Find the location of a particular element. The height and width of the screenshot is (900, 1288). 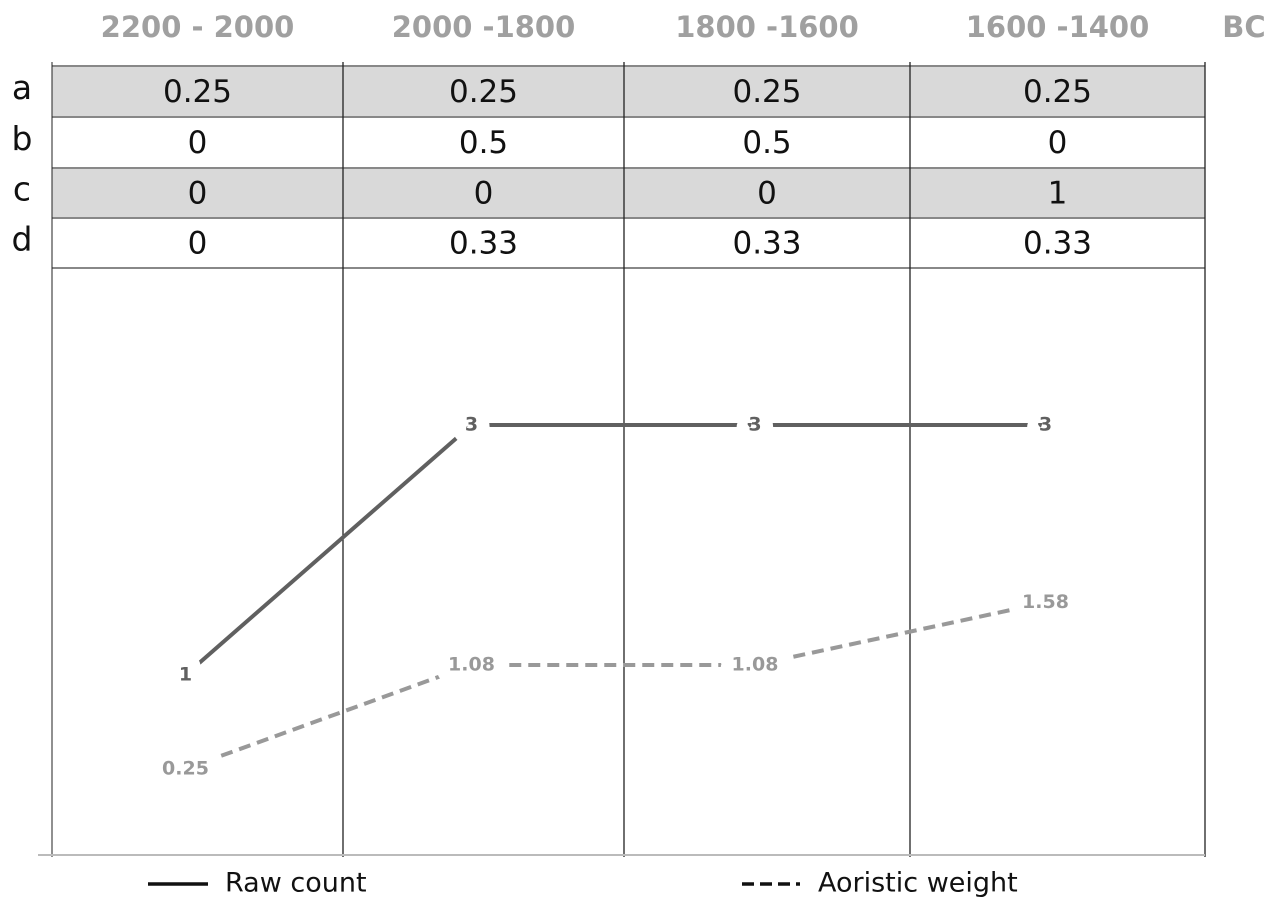

column-header: 1800 -1600 is located at coordinates (767, 27).